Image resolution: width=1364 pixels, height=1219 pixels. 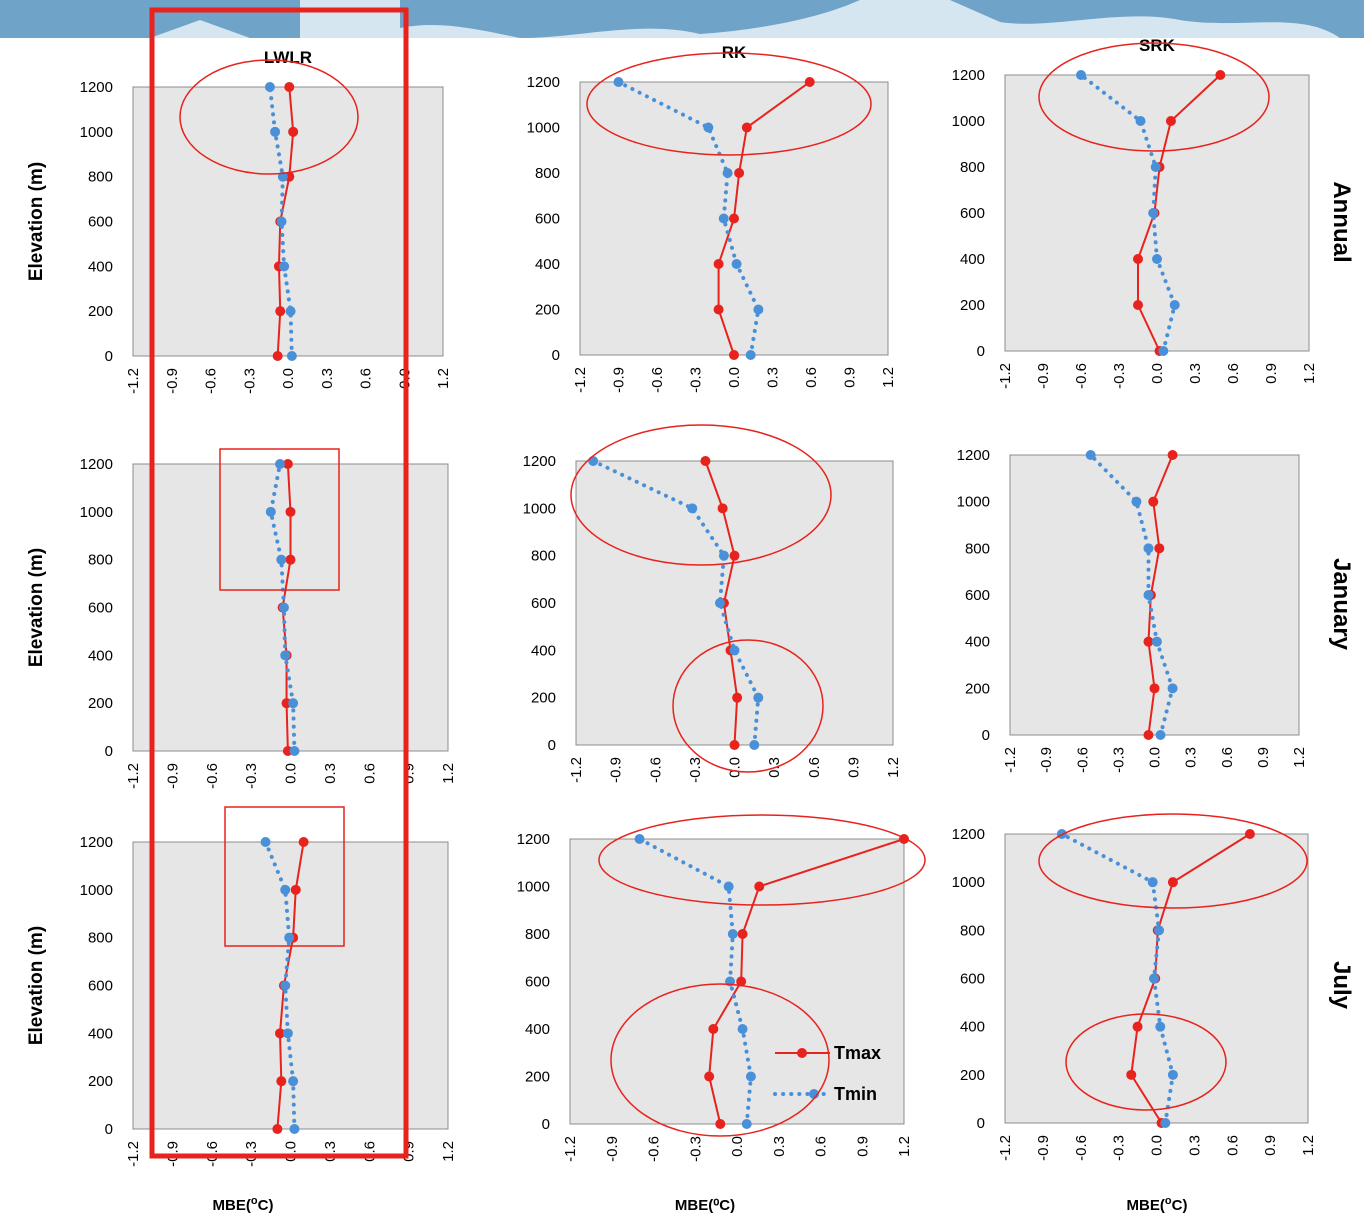 What do you see at coordinates (1157, 373) in the screenshot?
I see `annual-srk-x-tick-4: 0.0` at bounding box center [1157, 373].